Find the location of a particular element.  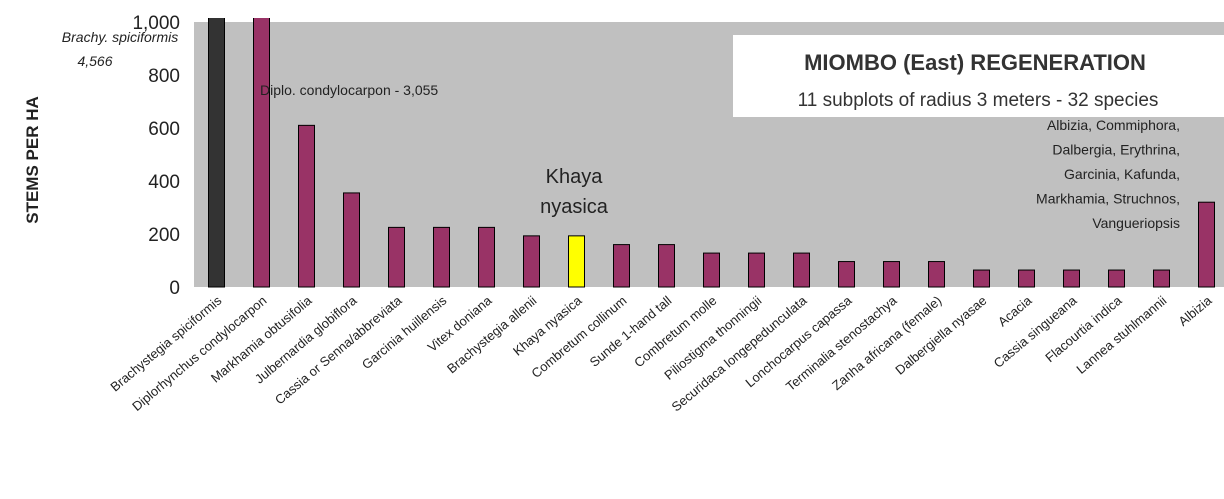

annotation: Brachy. spiciformis is located at coordinates (120, 37).